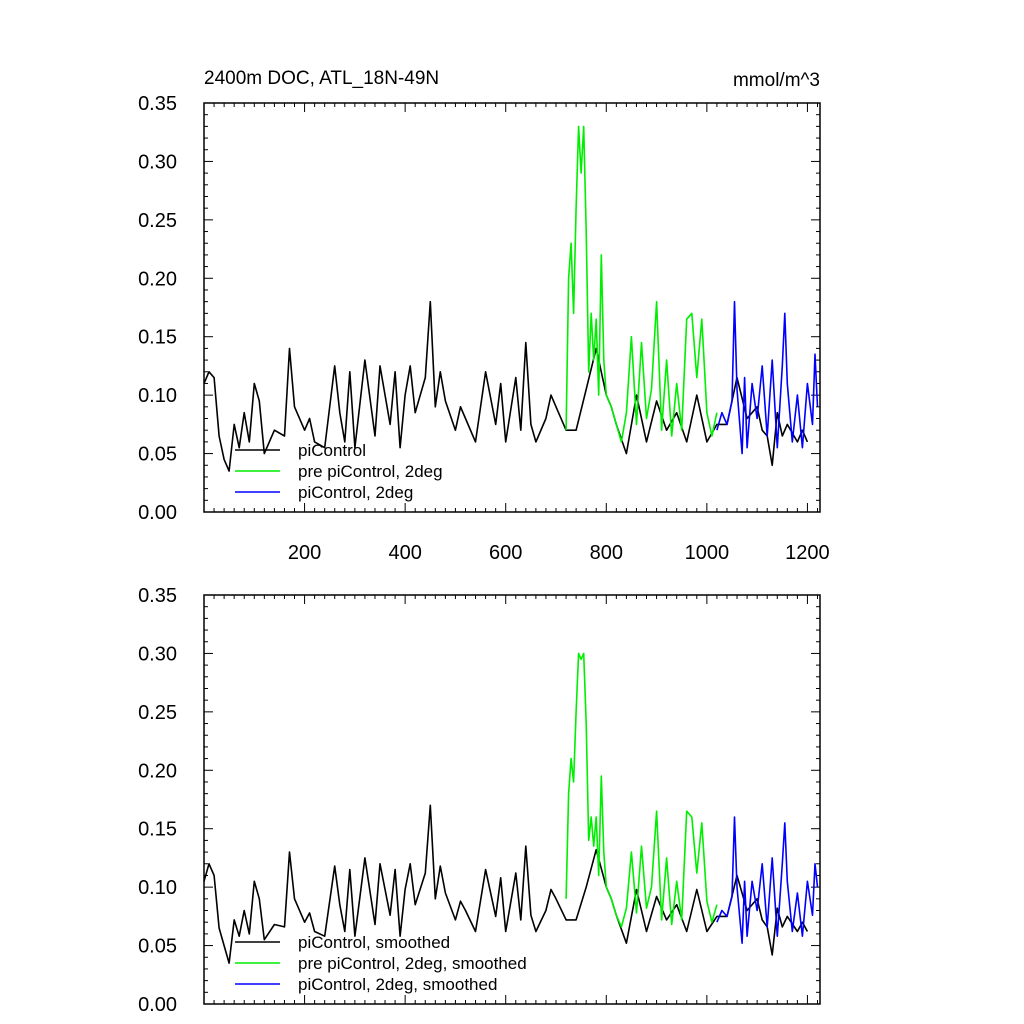 This screenshot has height=1024, width=1024. I want to click on x-tick-label: 600, so click(505, 553).